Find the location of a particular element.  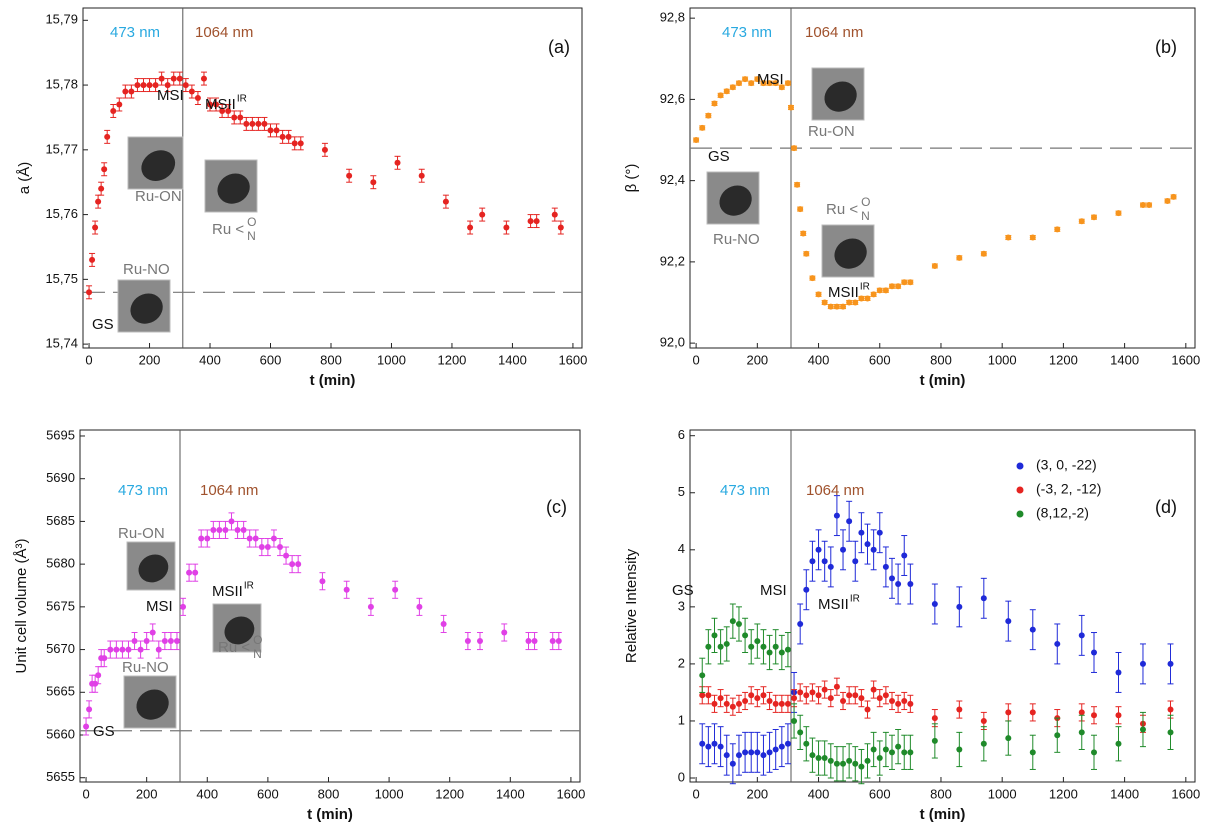

y-tick-label: 4 is located at coordinates (681, 548).